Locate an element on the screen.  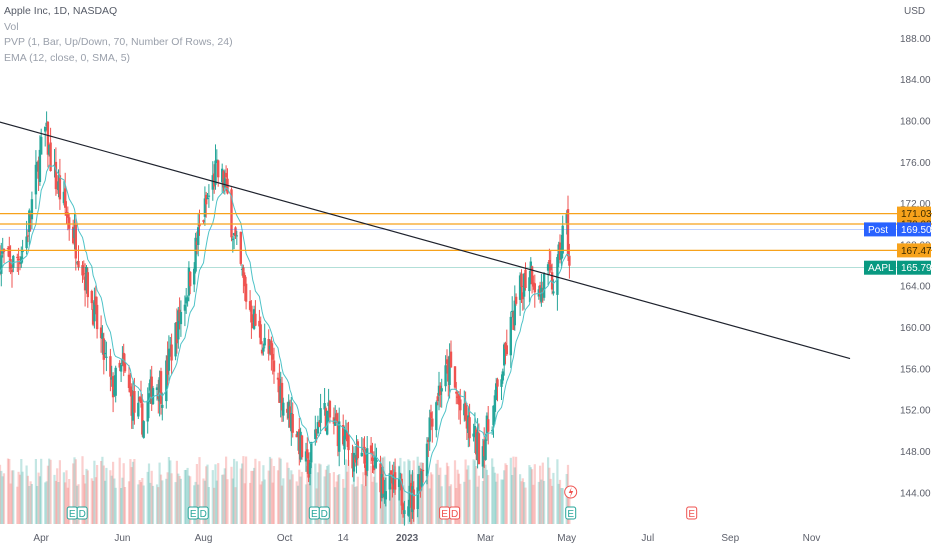
time-tick-label: 14 is located at coordinates (344, 538).